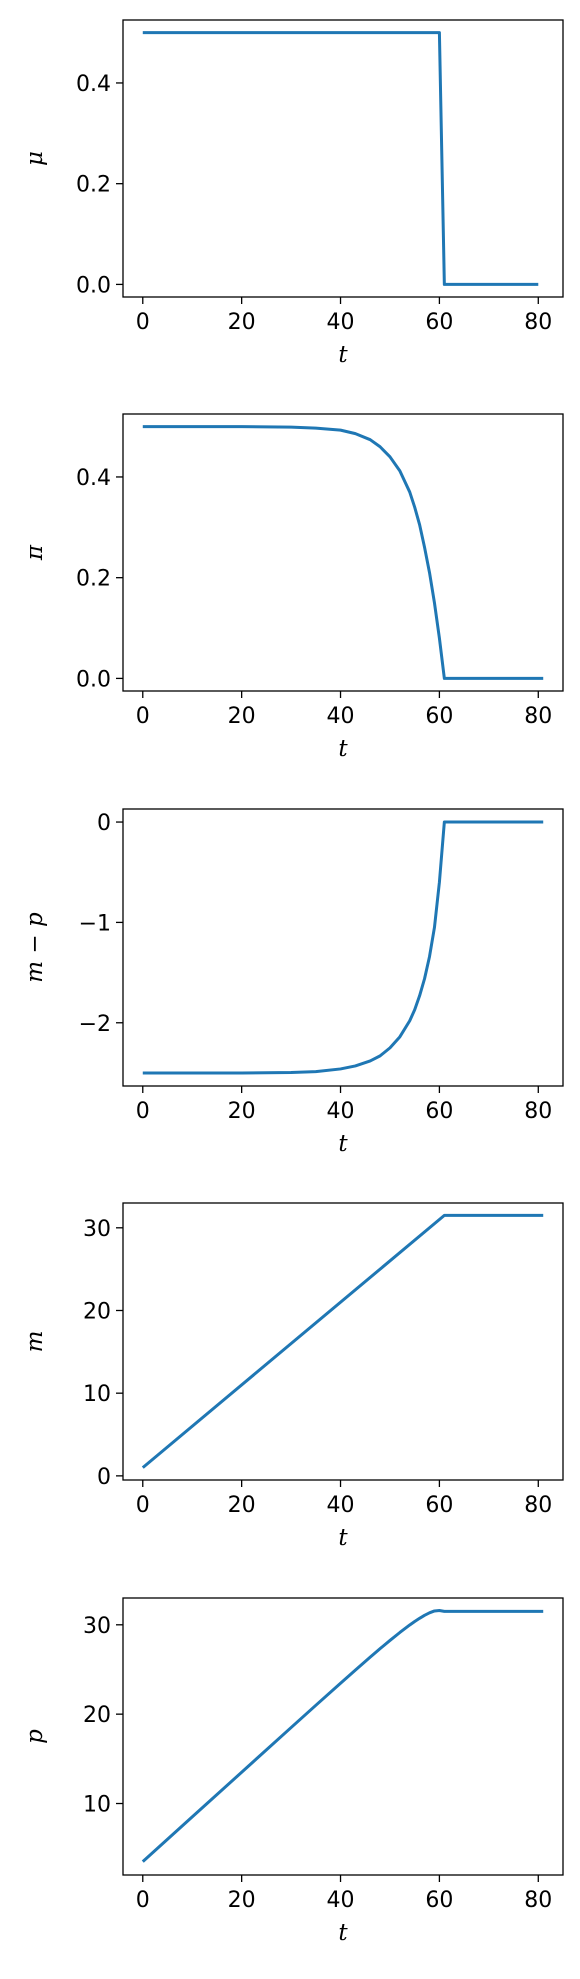 This screenshot has height=1979, width=580. I want to click on y-tick-label: −2, so click(95, 1024).